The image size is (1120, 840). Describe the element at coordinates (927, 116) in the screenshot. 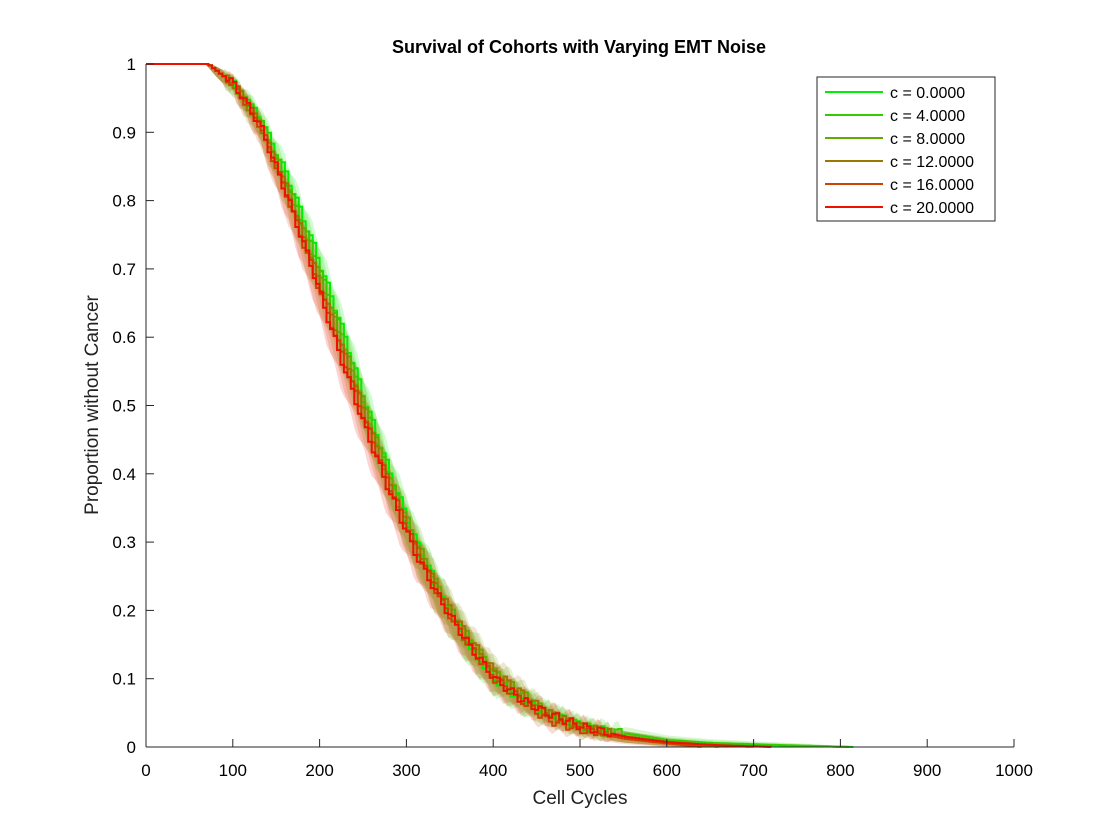

I see `legend-entry: c = 4.0000` at that location.